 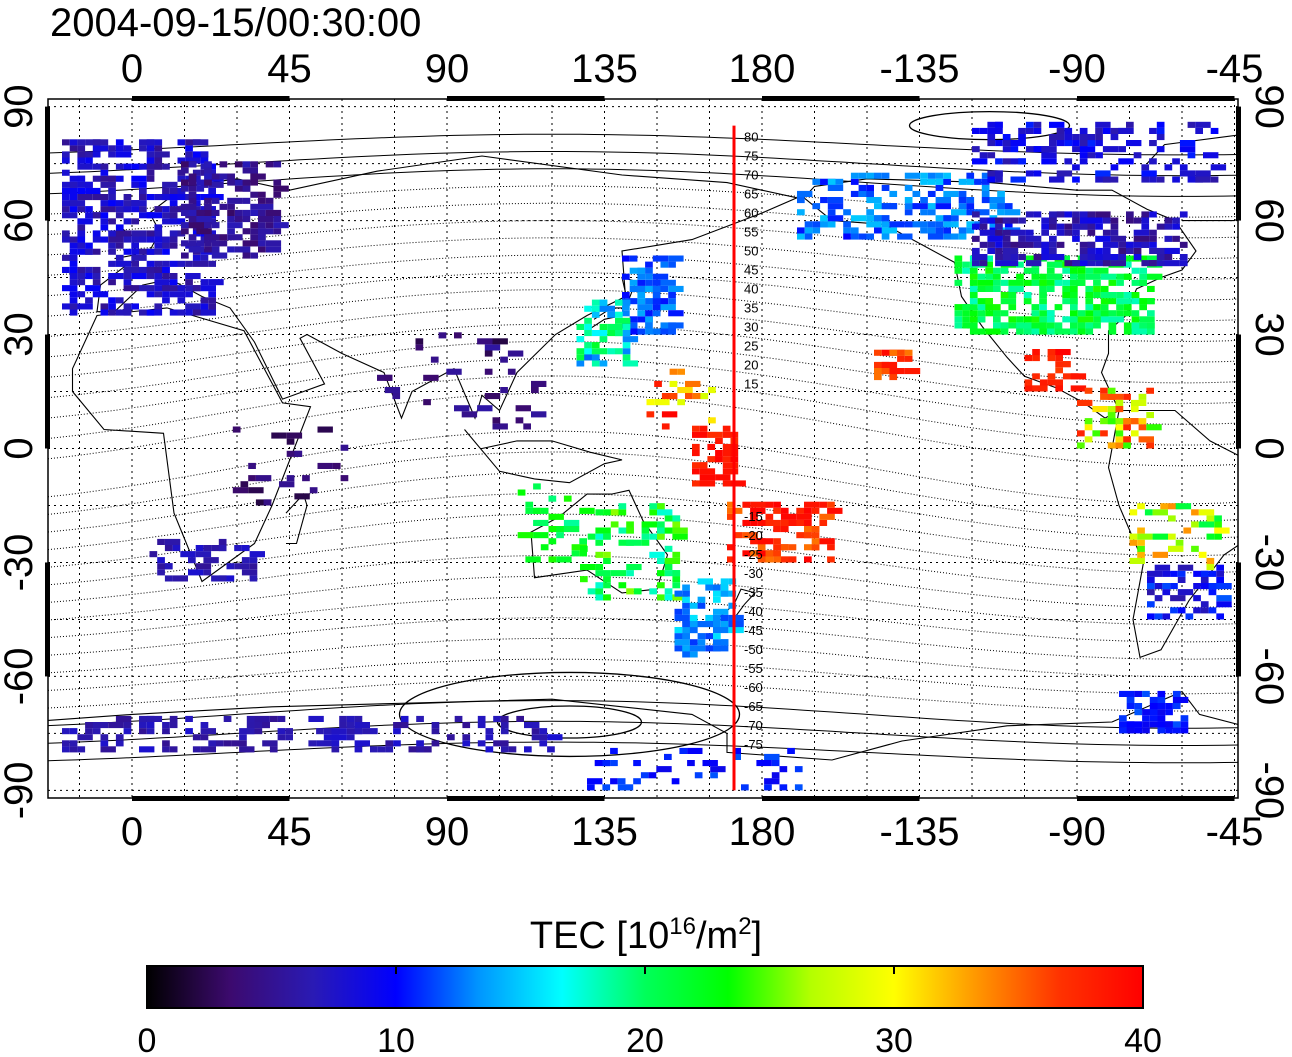 I want to click on top-tick-label: 0, so click(x=132, y=69).